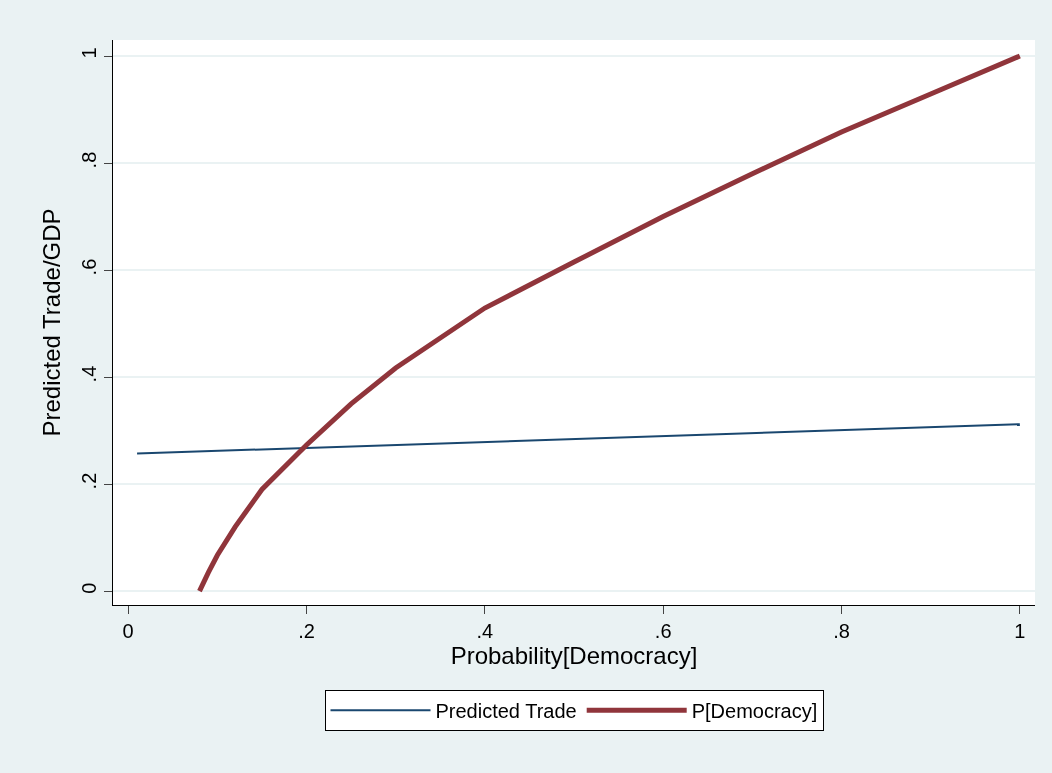 This screenshot has height=773, width=1052. Describe the element at coordinates (754, 711) in the screenshot. I see `legend-label: P[Democracy]` at that location.